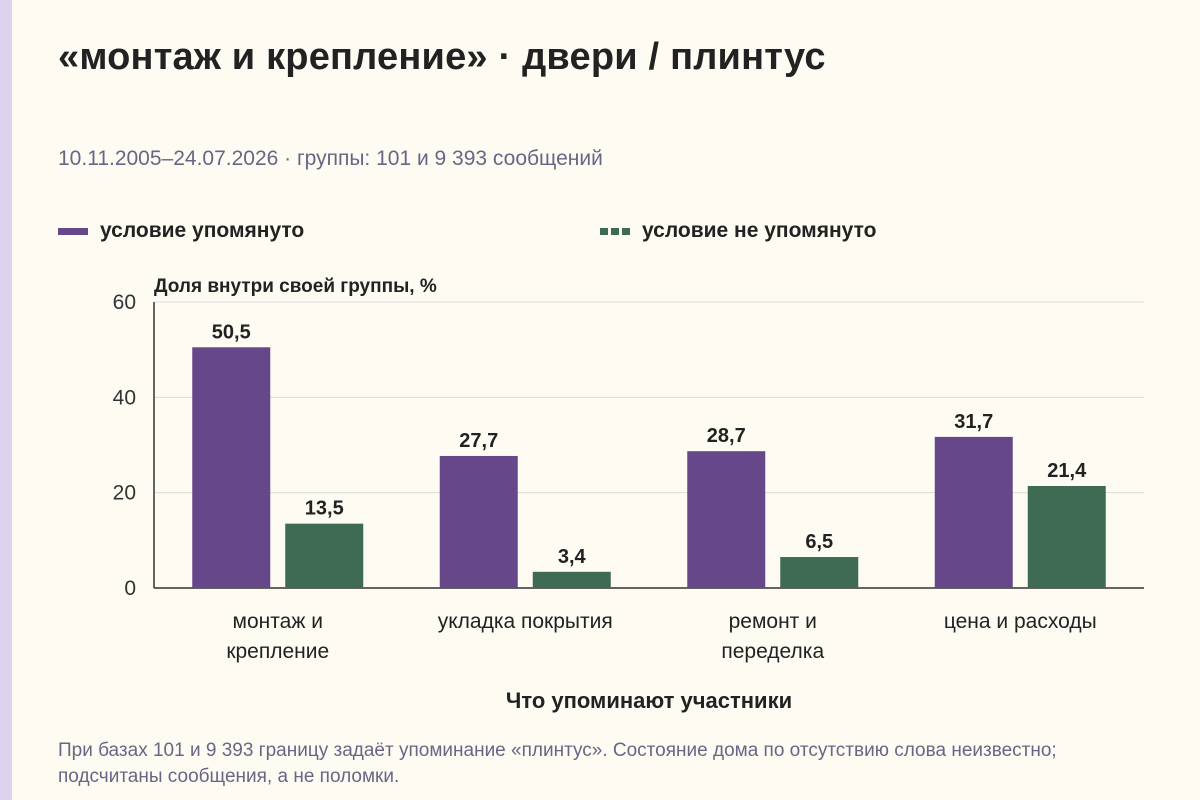 The height and width of the screenshot is (800, 1200). What do you see at coordinates (649, 700) in the screenshot?
I see `x-axis-title: Что упоминают участники` at bounding box center [649, 700].